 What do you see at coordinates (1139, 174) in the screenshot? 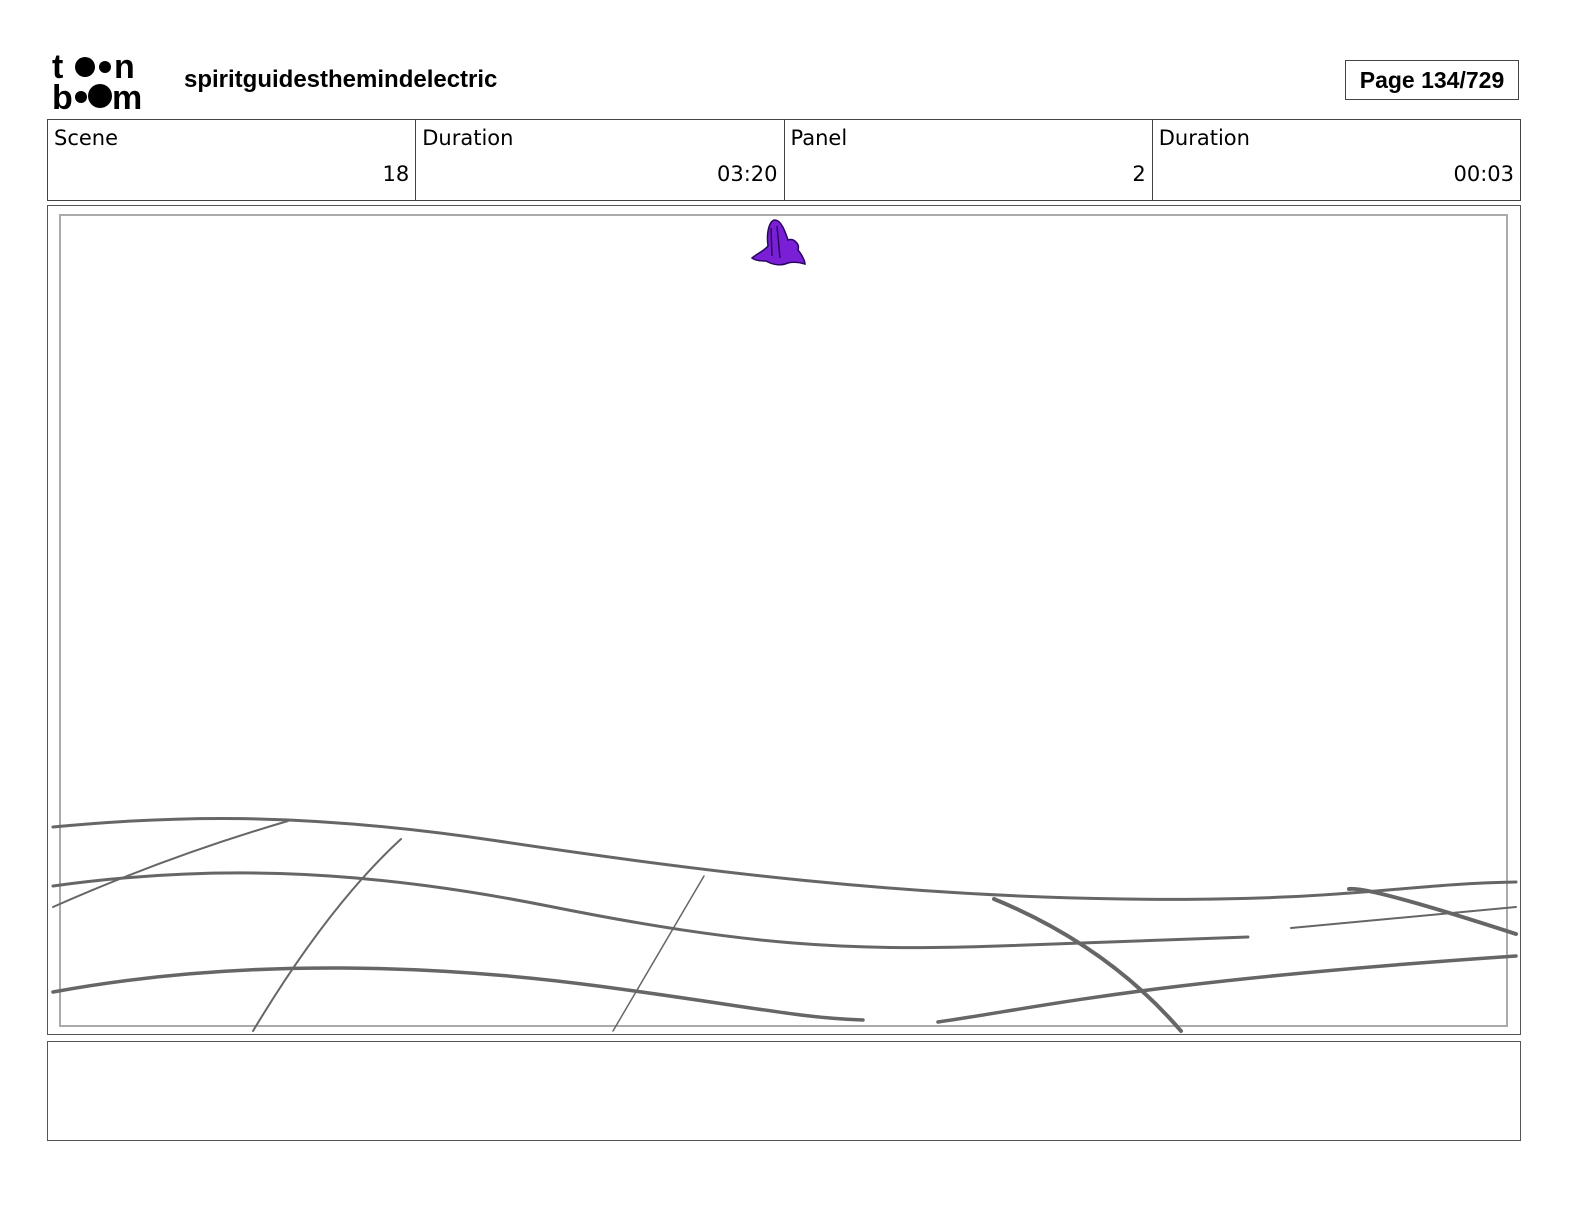
I see `panel-value: 2` at bounding box center [1139, 174].